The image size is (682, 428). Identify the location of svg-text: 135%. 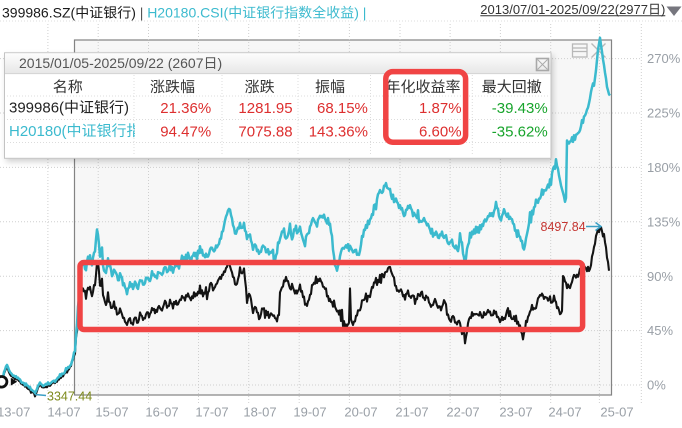
(664, 221).